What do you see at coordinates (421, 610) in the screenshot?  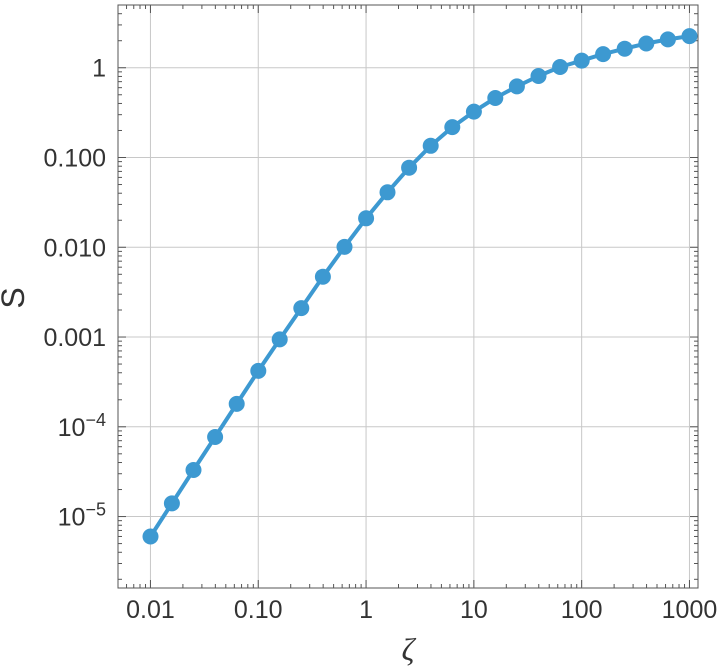 I see `x-tick-labels: 0.01 0.10 1 10 100 1000` at bounding box center [421, 610].